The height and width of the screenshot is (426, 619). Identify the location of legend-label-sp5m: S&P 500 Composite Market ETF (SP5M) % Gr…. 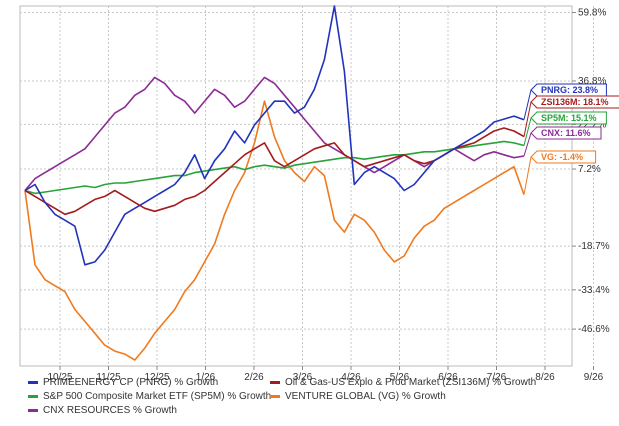
(157, 396).